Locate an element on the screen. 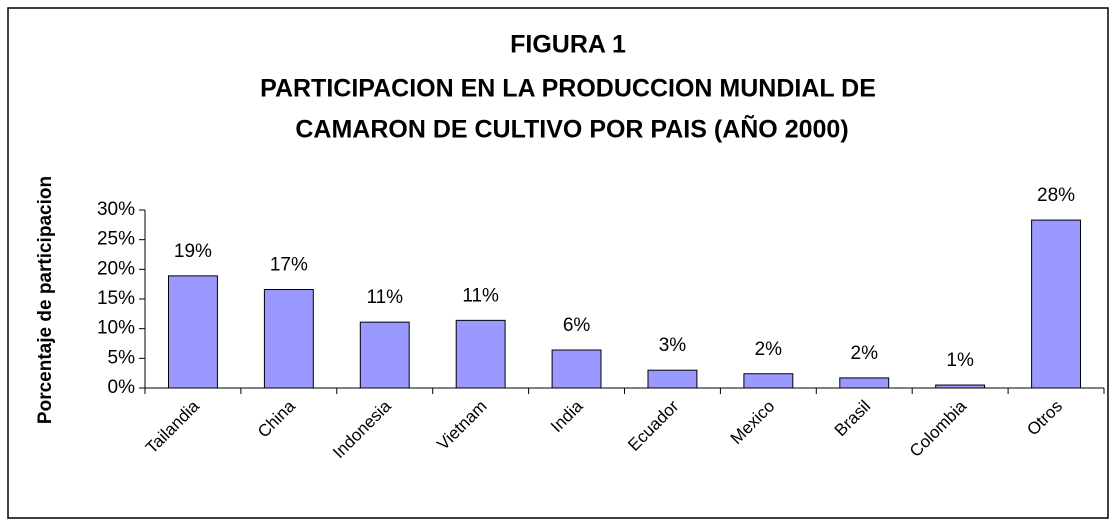 Image resolution: width=1117 pixels, height=525 pixels. value-label: 19% is located at coordinates (193, 251).